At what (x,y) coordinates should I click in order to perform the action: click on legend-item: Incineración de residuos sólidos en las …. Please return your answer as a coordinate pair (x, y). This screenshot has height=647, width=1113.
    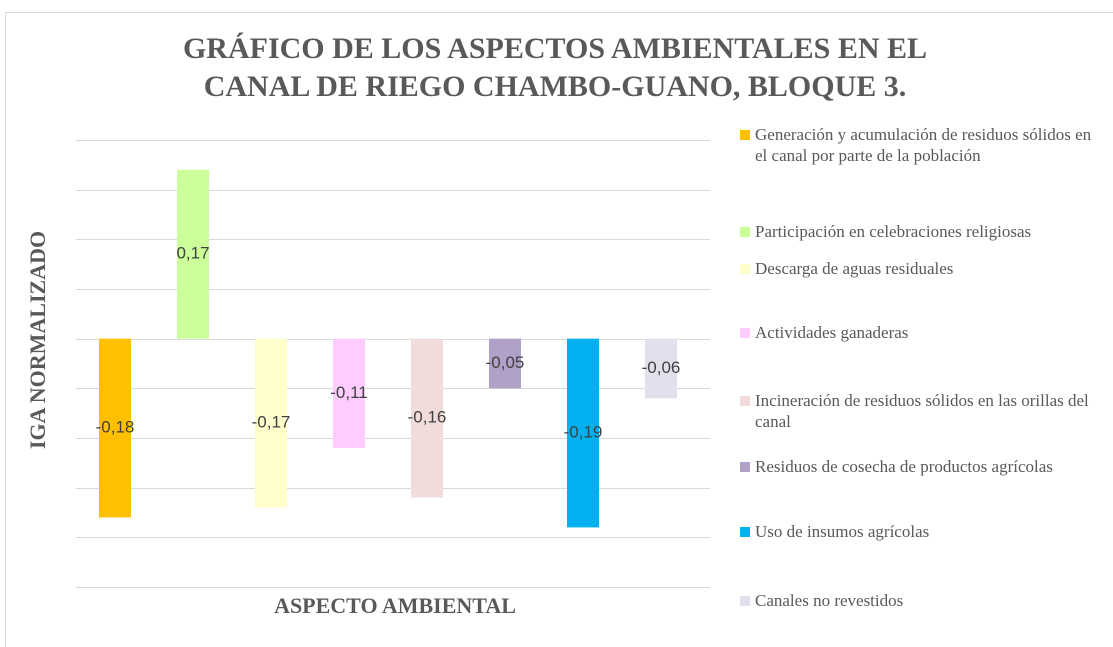
    Looking at the image, I should click on (922, 411).